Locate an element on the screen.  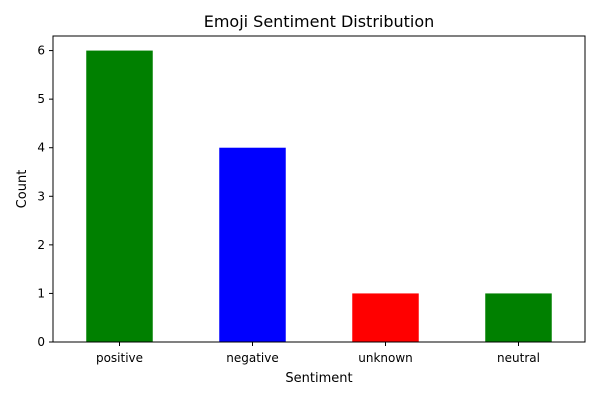
y-tick-label: 1 is located at coordinates (41, 293).